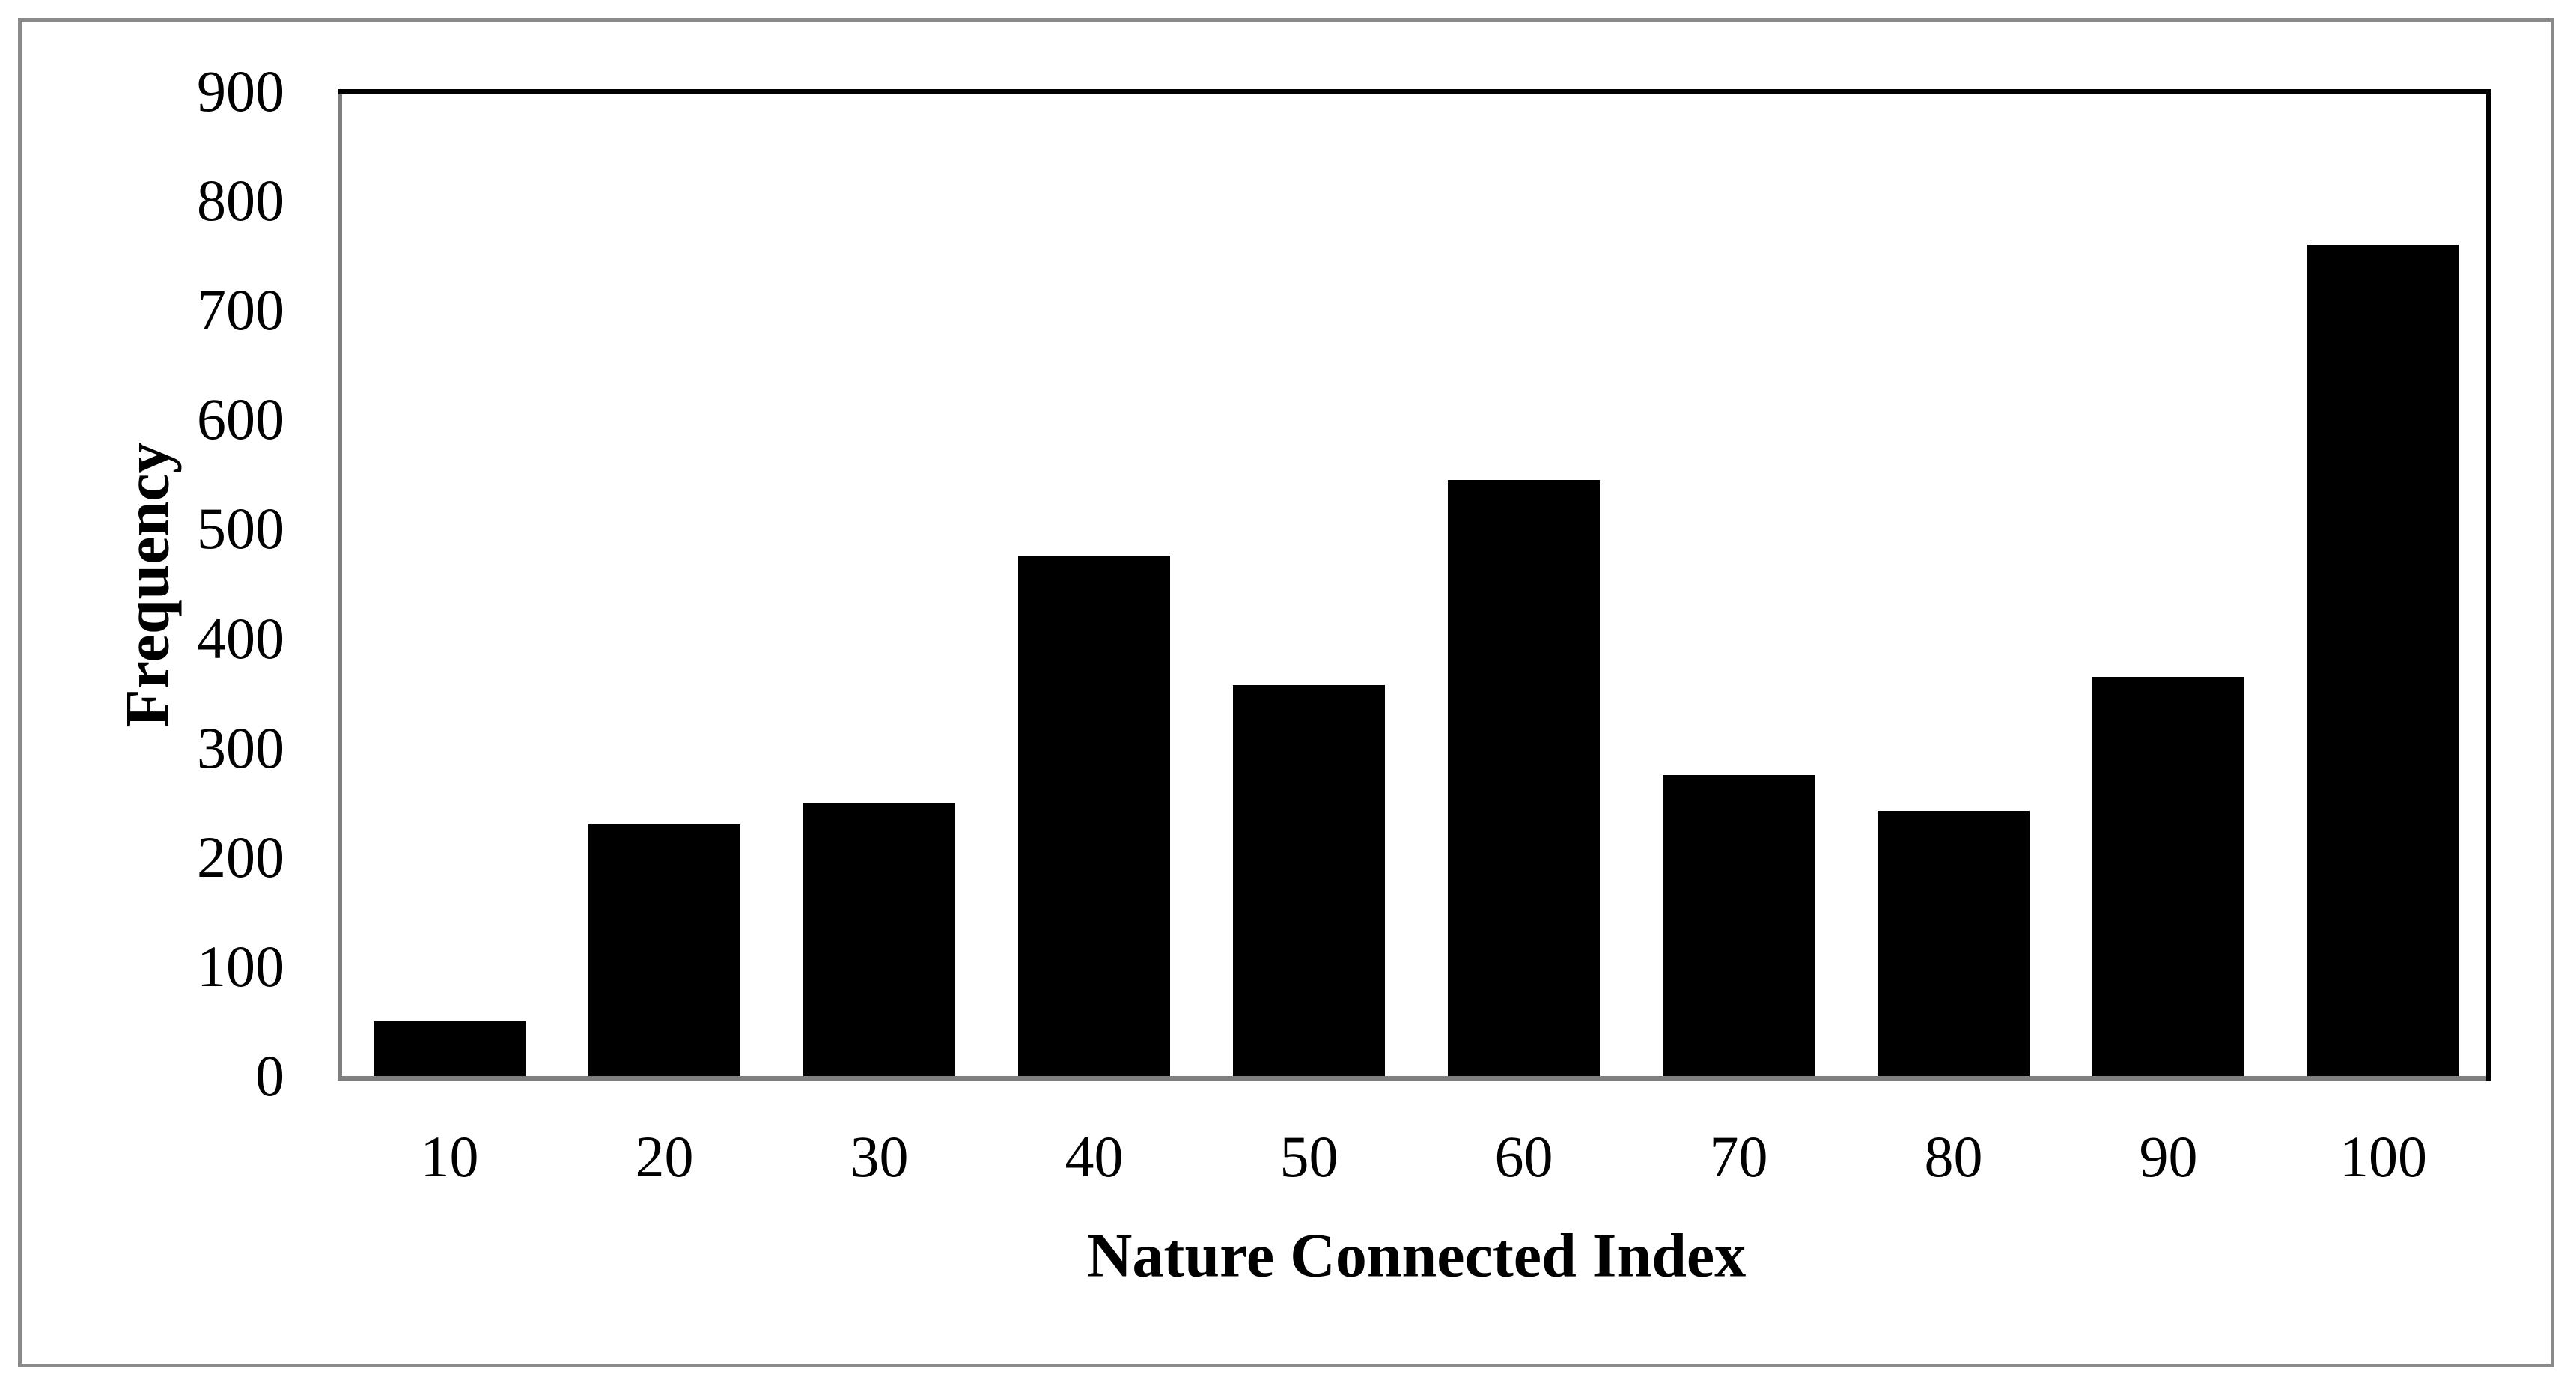  Describe the element at coordinates (241, 419) in the screenshot. I see `y-tick-label-600: 600` at that location.